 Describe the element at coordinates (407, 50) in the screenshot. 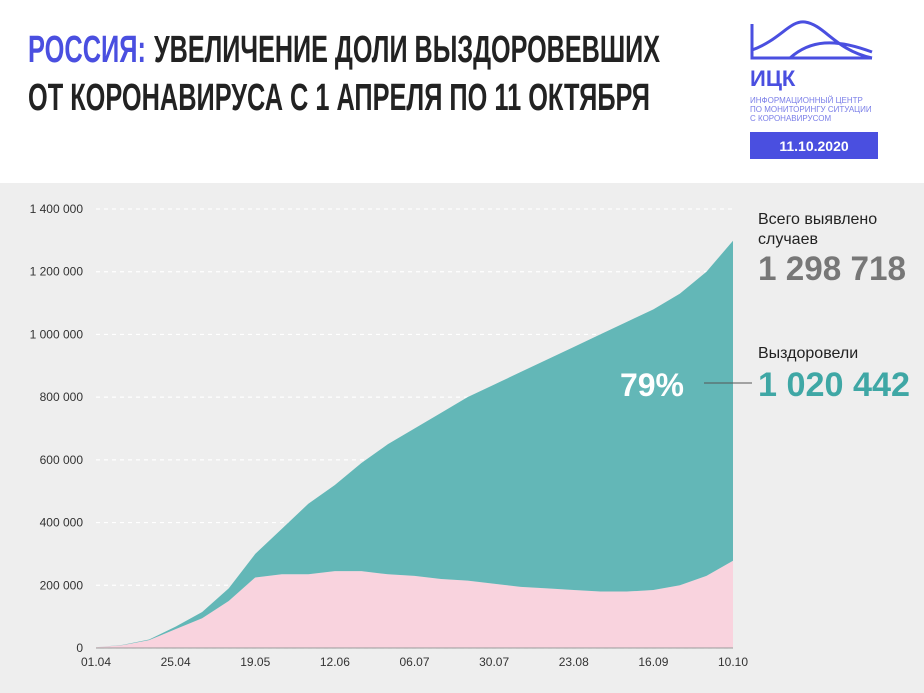

I see `title-line: УВЕЛИЧЕНИЕ ДОЛИ ВЫЗДОРОВЕВШИХ` at that location.